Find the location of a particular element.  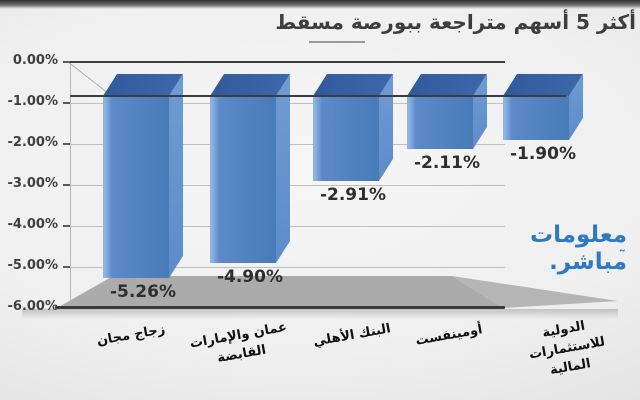

title-underline is located at coordinates (337, 42).